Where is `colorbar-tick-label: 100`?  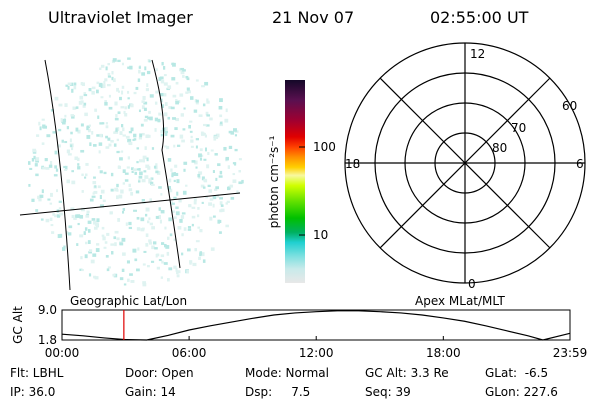 colorbar-tick-label: 100 is located at coordinates (324, 147).